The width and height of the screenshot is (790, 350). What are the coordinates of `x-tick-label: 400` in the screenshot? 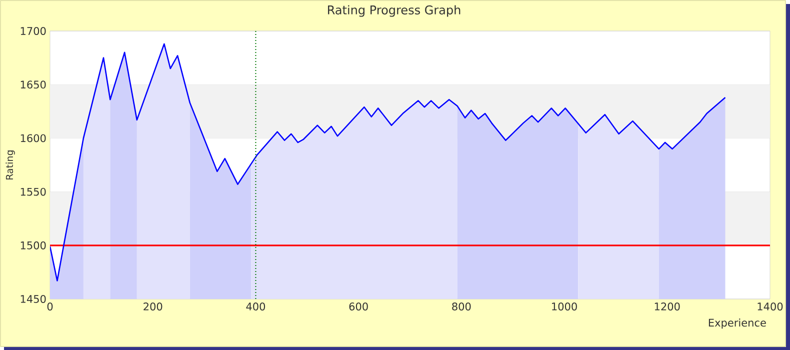 It's located at (256, 306).